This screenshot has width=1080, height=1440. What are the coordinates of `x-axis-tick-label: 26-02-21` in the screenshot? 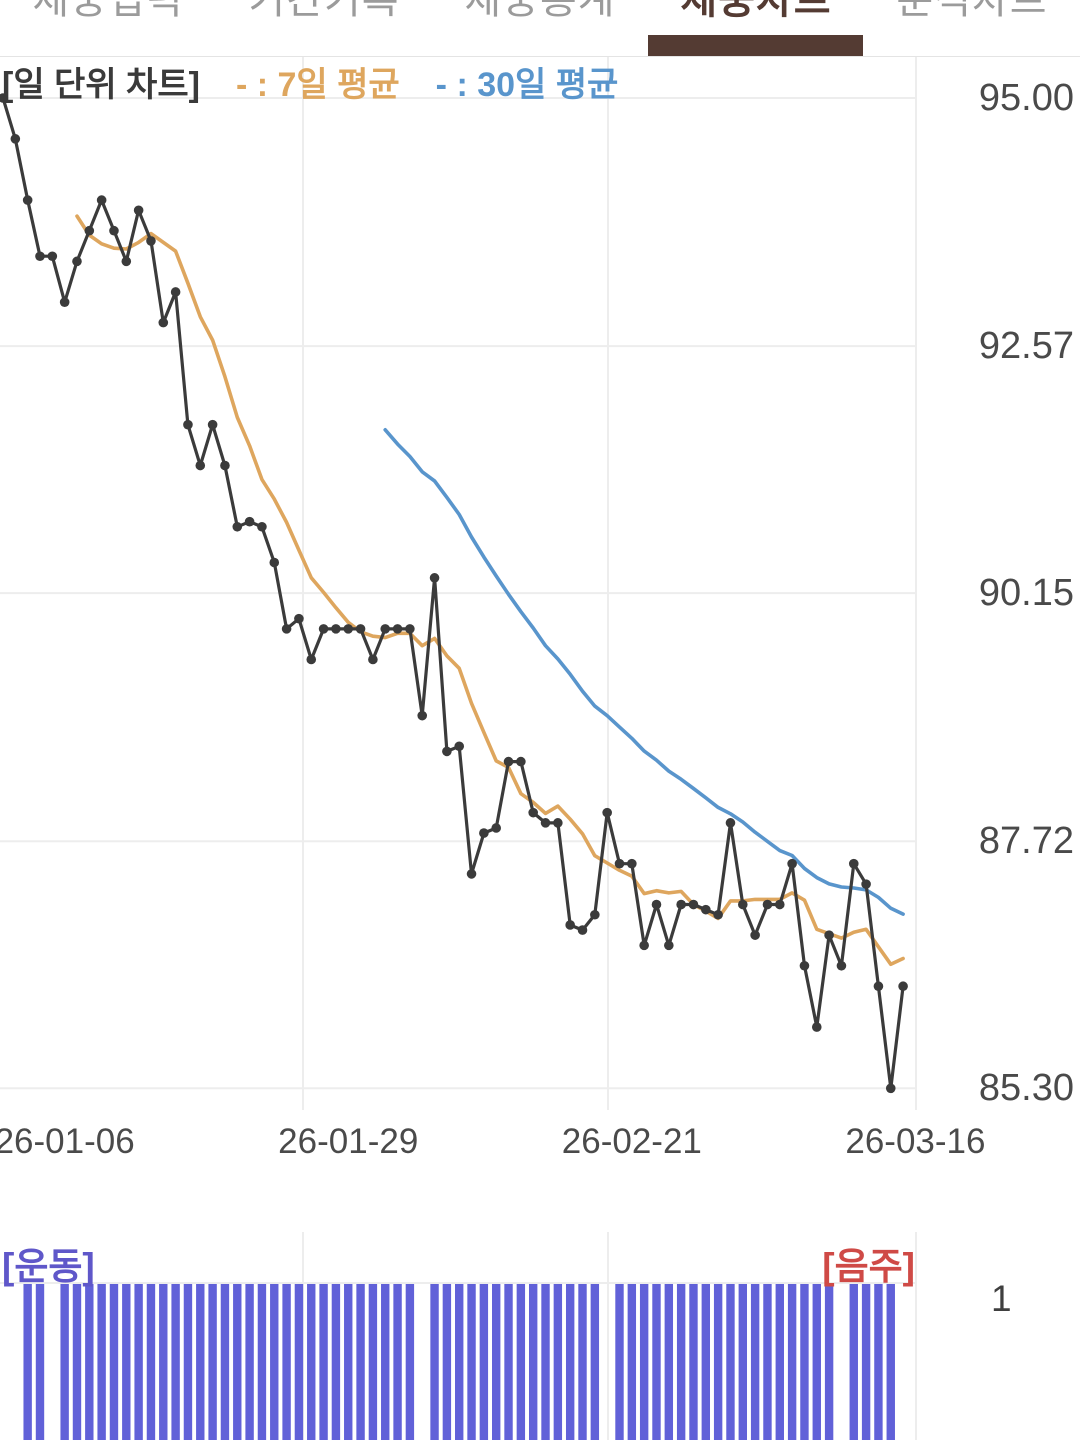 It's located at (631, 1141).